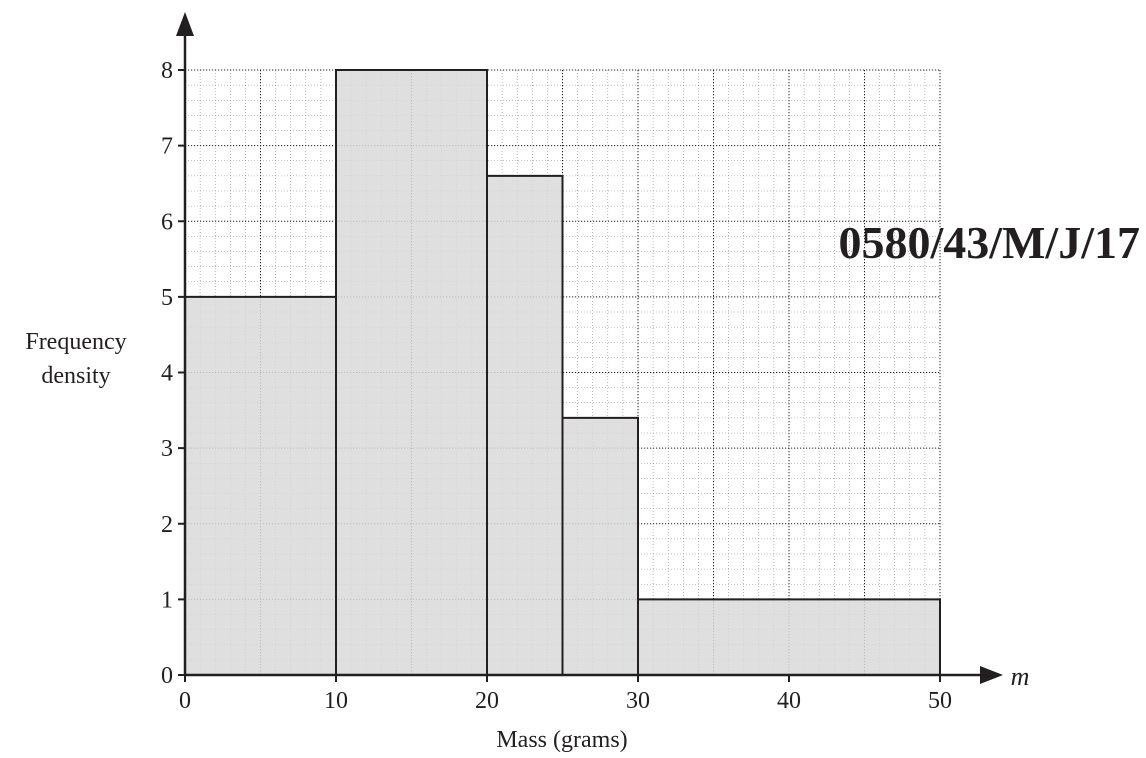  Describe the element at coordinates (167, 222) in the screenshot. I see `y-tick-label: 6` at that location.